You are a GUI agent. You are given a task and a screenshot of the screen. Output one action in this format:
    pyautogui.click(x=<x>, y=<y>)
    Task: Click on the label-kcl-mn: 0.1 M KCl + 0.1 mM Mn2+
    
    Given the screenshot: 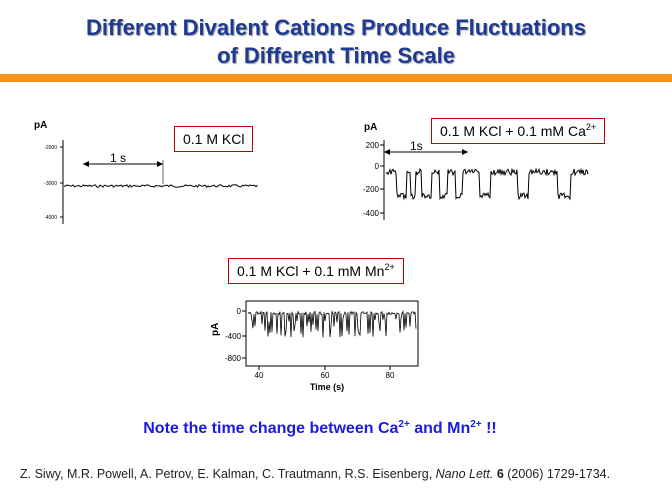 What is the action you would take?
    pyautogui.click(x=316, y=271)
    